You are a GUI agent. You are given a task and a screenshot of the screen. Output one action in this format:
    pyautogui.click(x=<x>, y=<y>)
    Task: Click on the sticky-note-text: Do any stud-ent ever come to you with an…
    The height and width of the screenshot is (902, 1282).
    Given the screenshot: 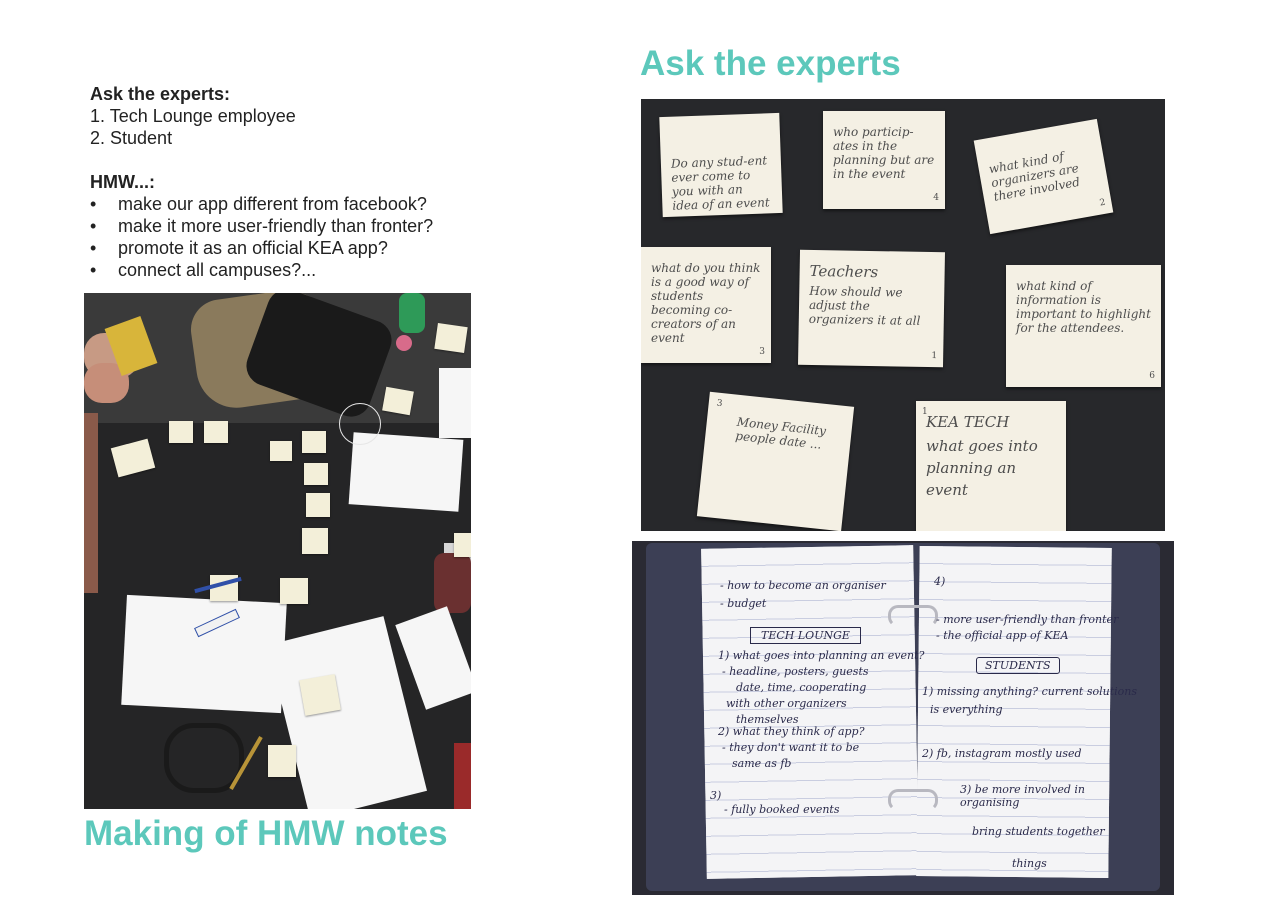 What is the action you would take?
    pyautogui.click(x=720, y=183)
    